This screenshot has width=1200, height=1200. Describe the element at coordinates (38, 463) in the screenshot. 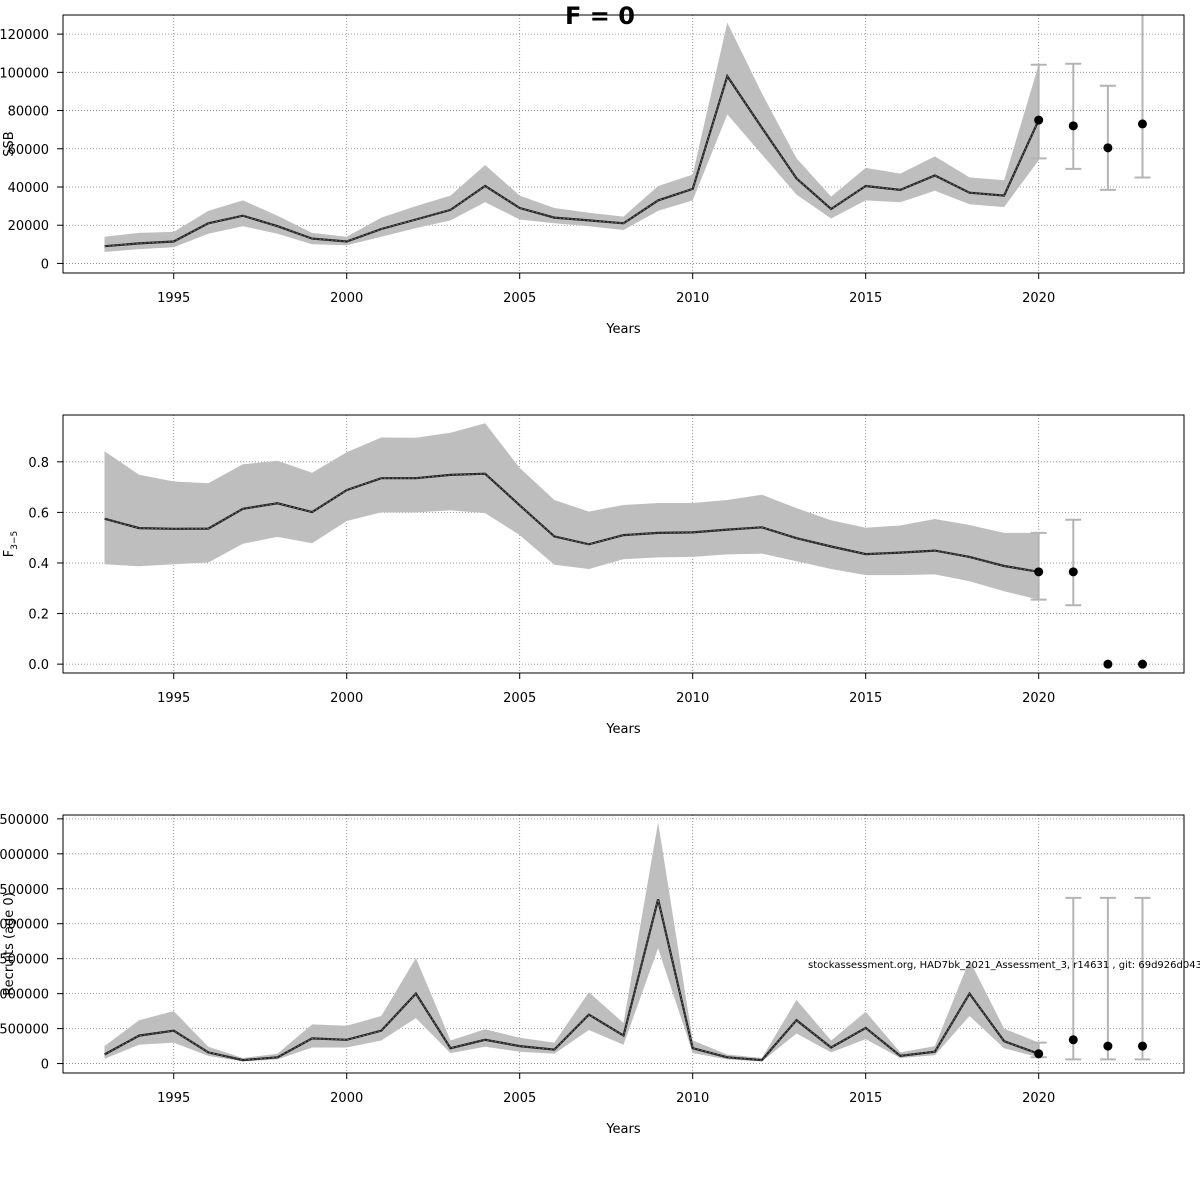

I see `y-tick-label: 0.8` at that location.